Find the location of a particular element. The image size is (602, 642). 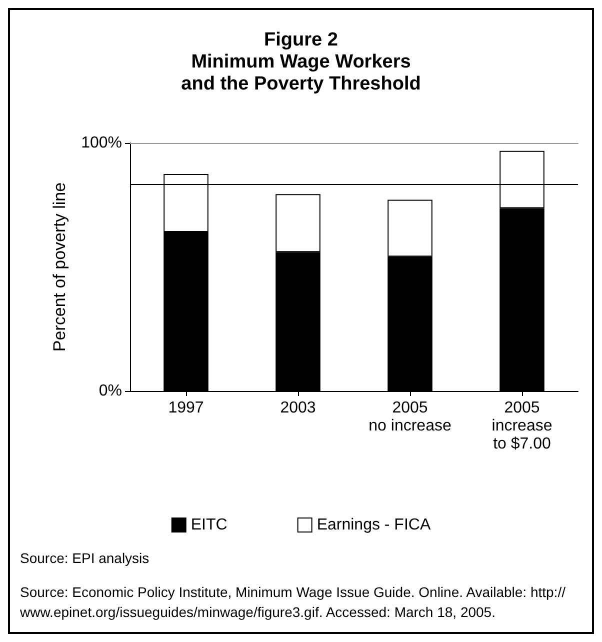

legend-label: EITC is located at coordinates (209, 525).